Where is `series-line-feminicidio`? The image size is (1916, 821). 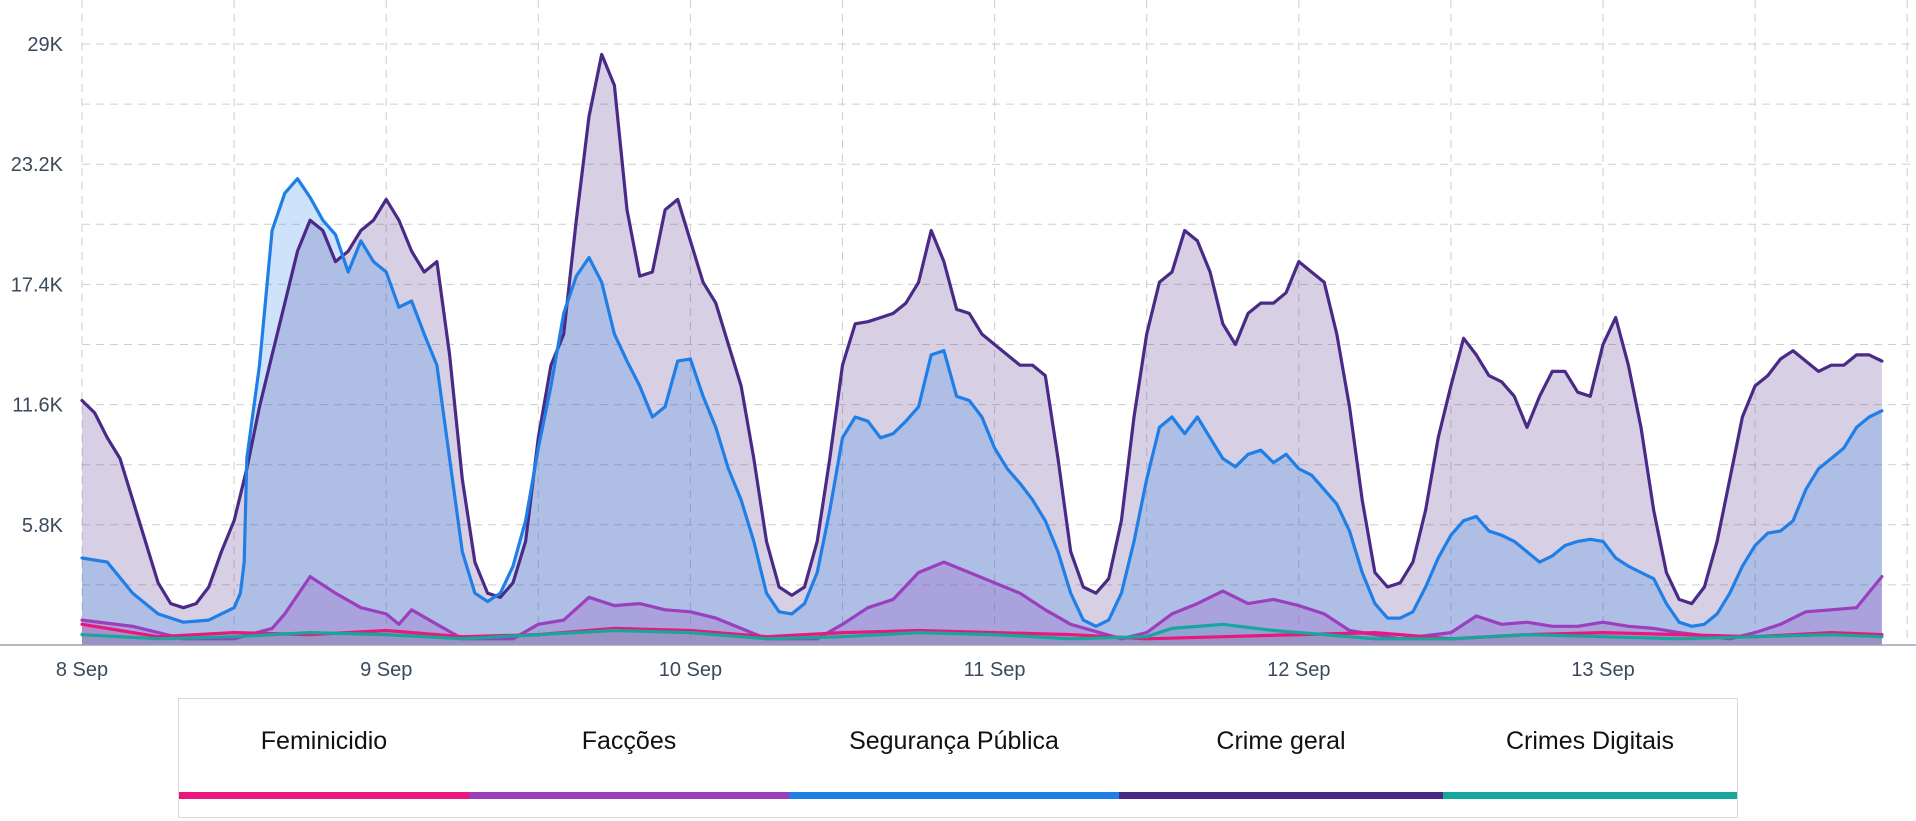 series-line-feminicidio is located at coordinates (982, 631).